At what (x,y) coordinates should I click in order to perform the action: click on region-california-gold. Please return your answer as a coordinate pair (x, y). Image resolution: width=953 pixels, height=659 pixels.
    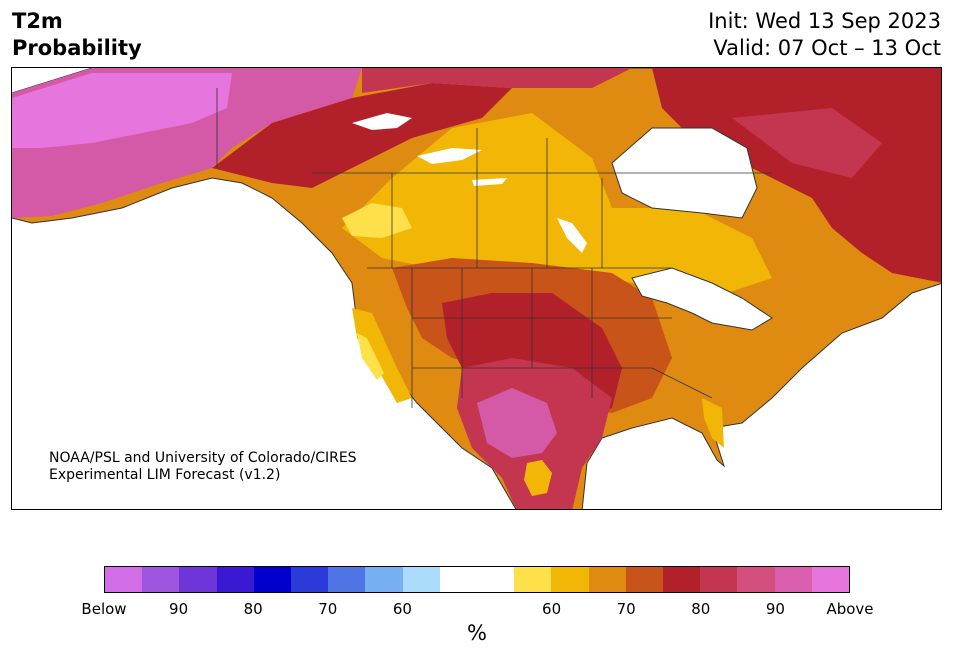
    Looking at the image, I should click on (382, 355).